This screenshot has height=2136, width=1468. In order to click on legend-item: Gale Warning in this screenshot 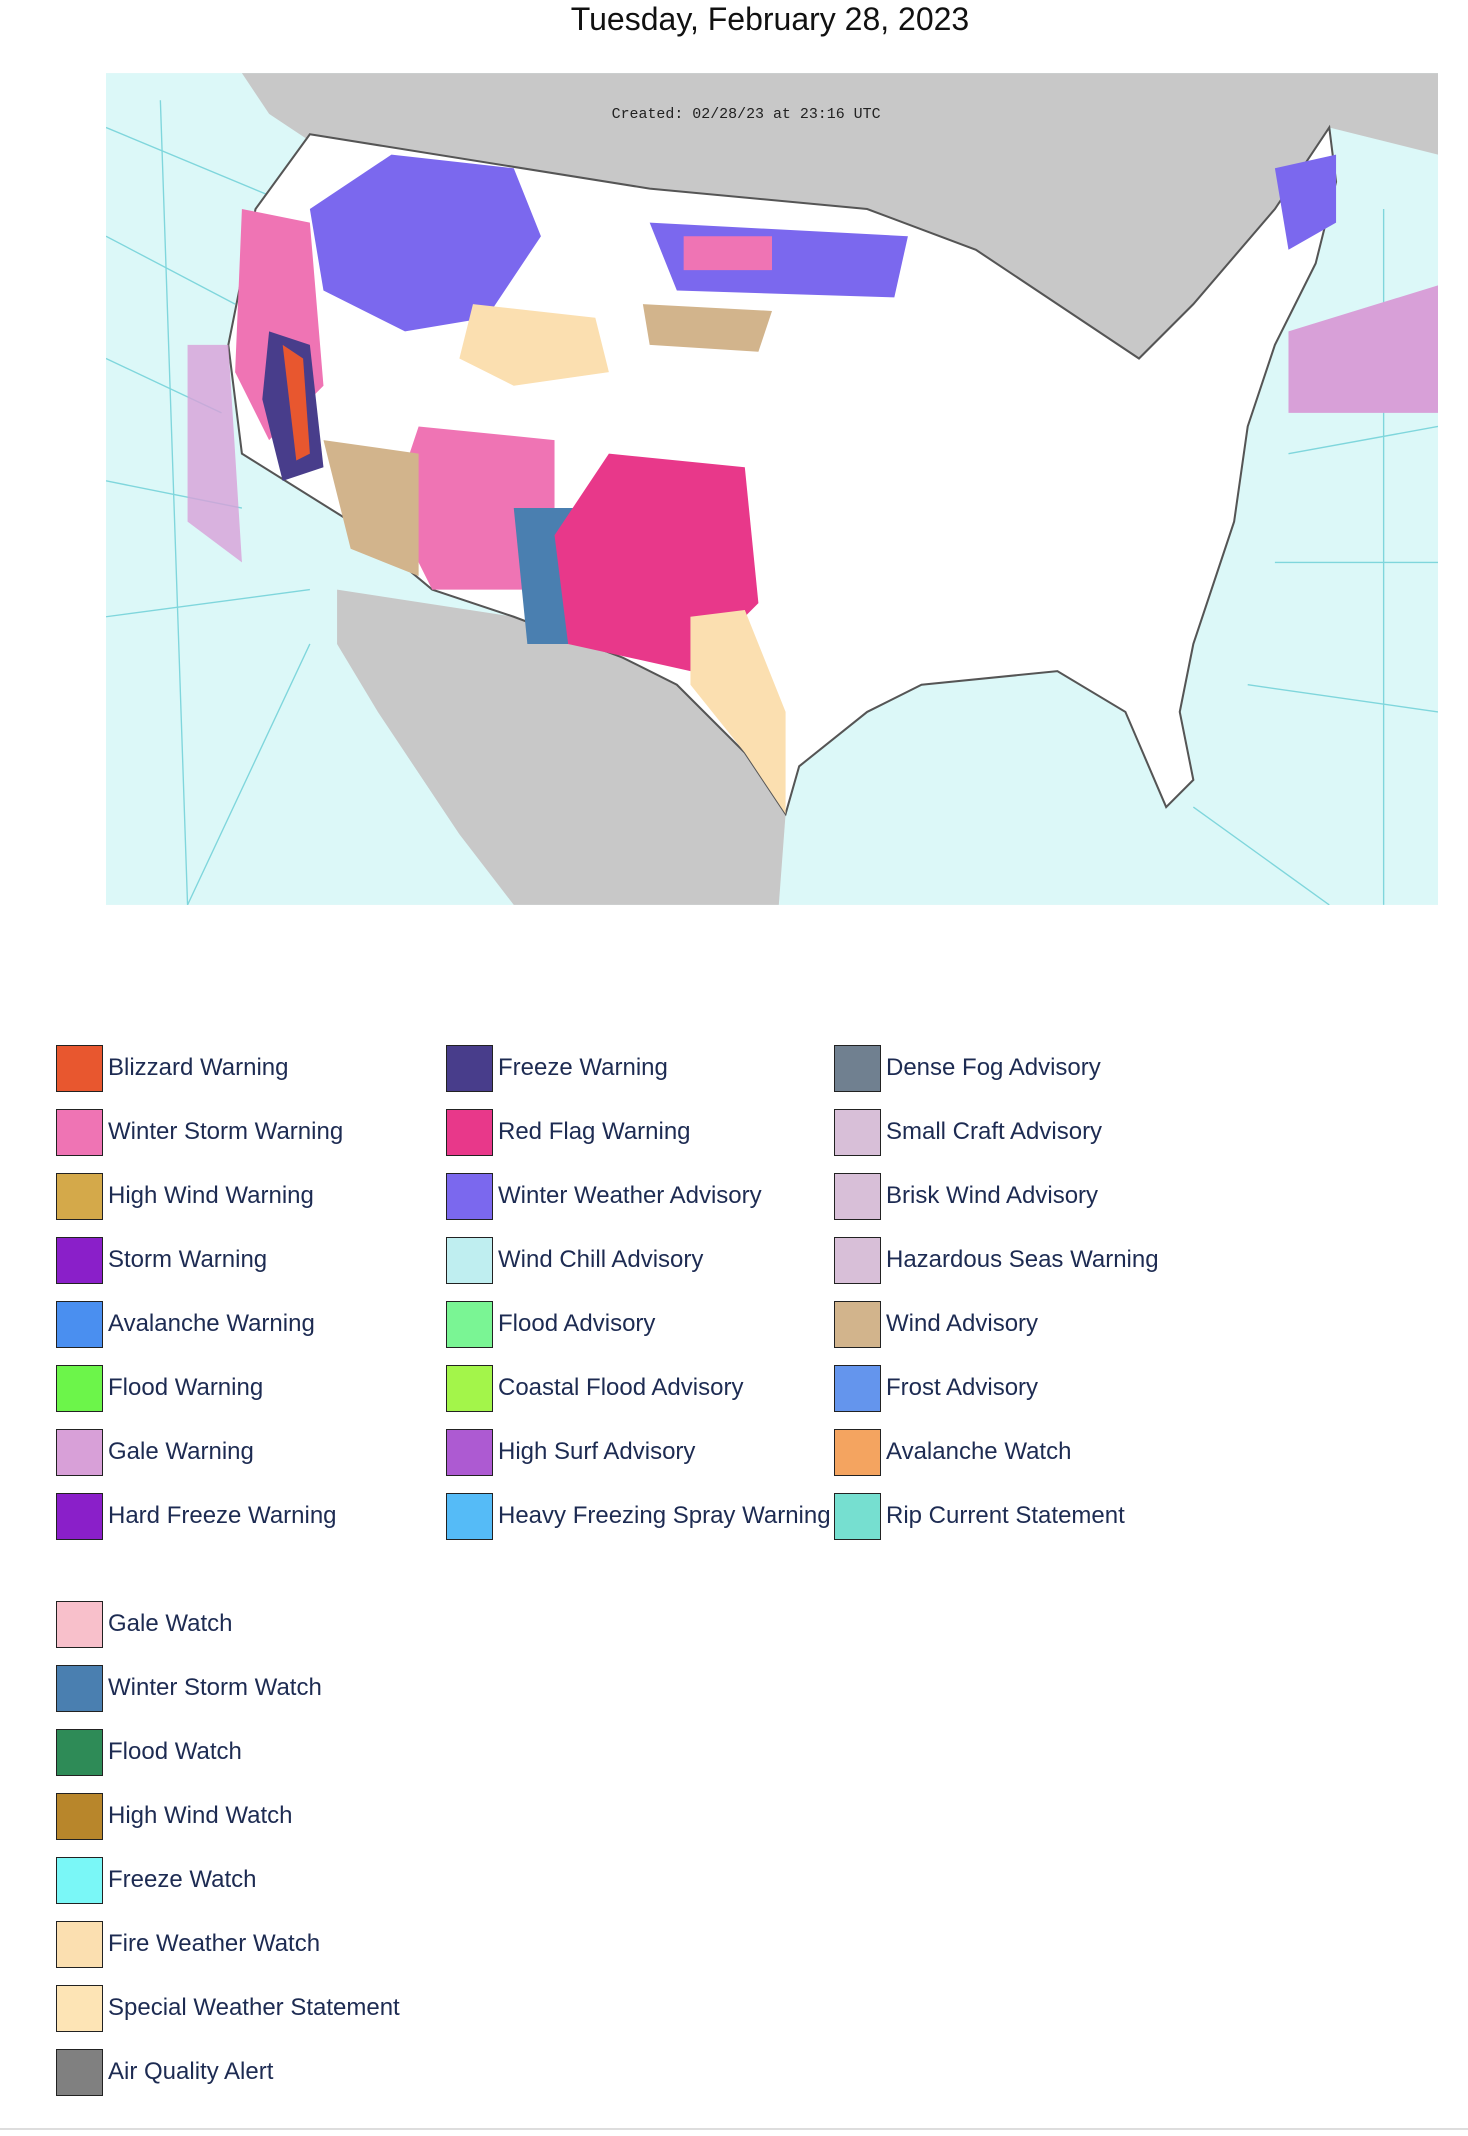, I will do `click(155, 1452)`.